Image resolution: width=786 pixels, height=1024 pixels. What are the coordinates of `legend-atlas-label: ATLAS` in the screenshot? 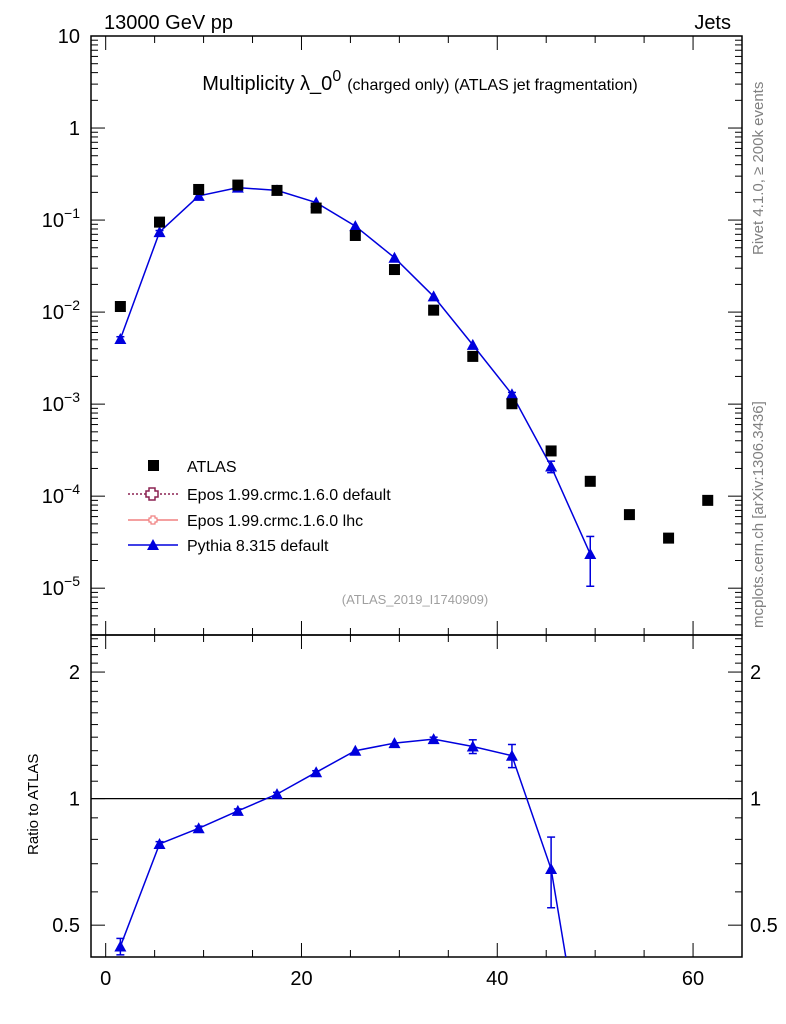 It's located at (212, 467).